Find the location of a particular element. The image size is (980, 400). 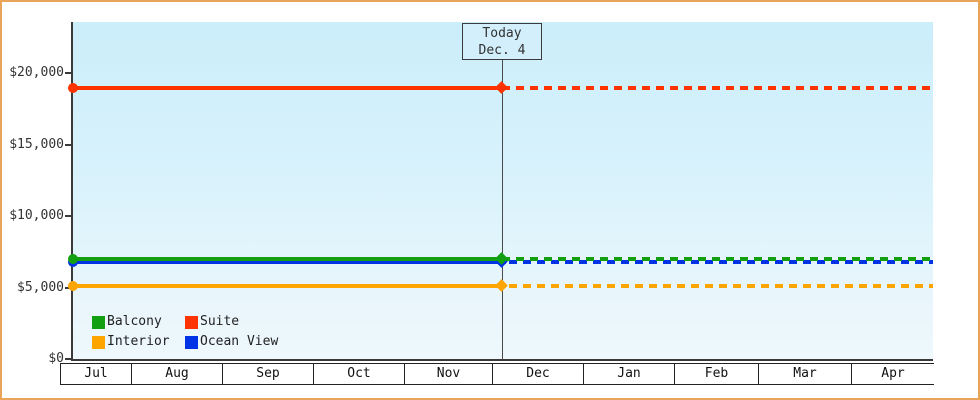

month-cell: Feb is located at coordinates (716, 374).